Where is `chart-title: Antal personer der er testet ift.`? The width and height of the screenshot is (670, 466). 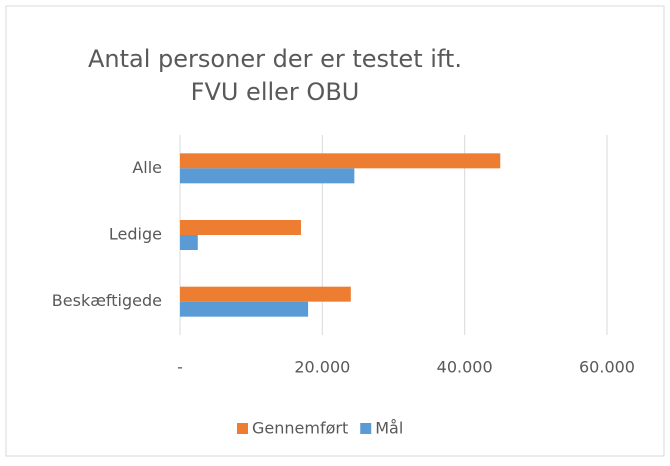
chart-title: Antal personer der er testet ift. is located at coordinates (275, 59).